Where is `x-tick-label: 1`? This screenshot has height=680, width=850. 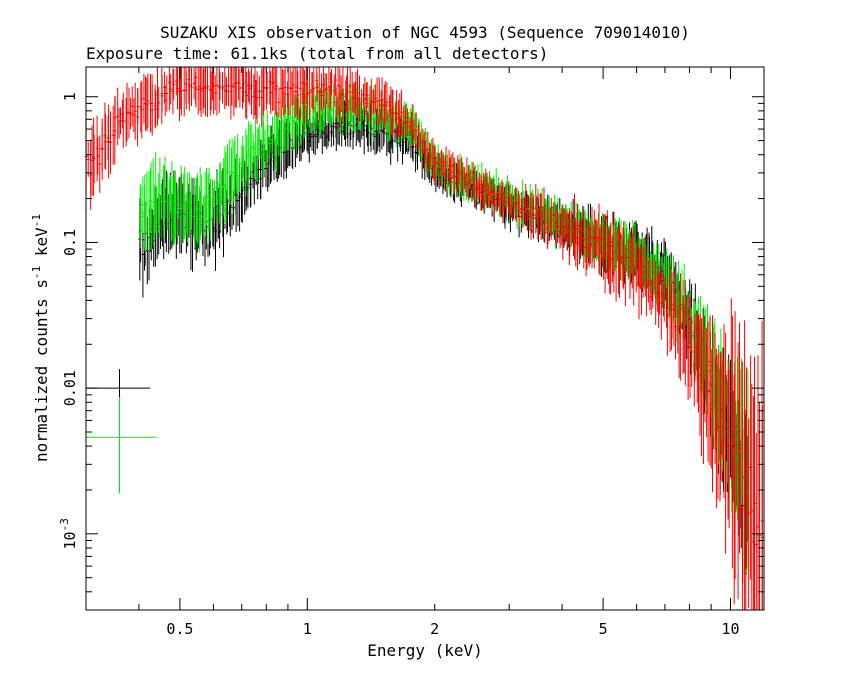 x-tick-label: 1 is located at coordinates (307, 629).